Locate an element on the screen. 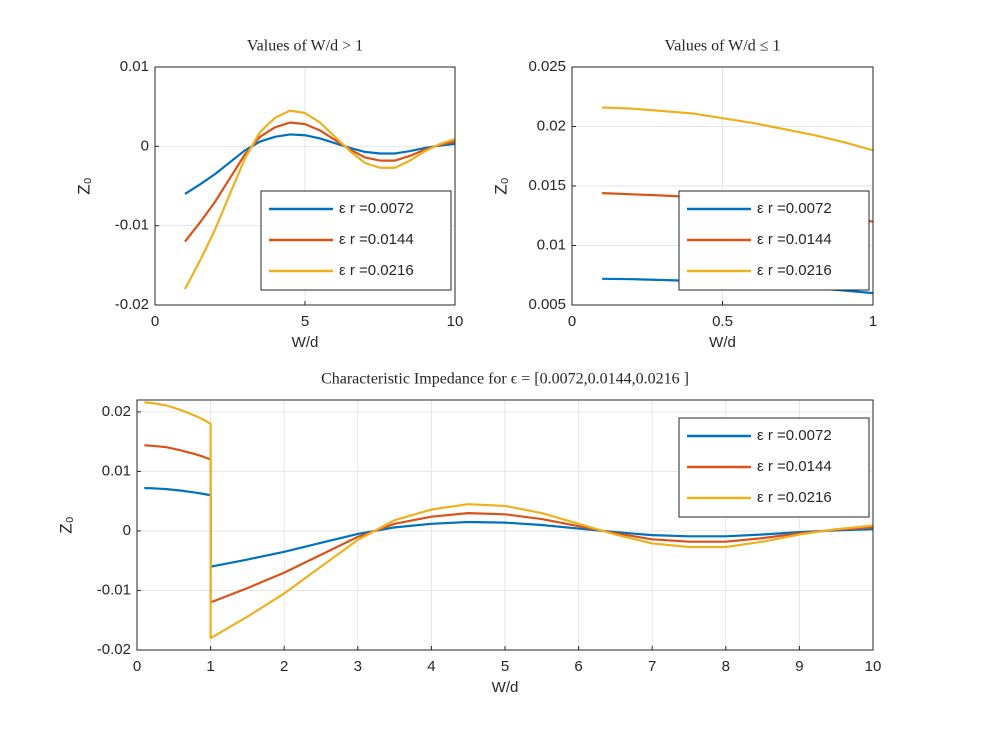 This screenshot has height=737, width=982. x-tick-label: 6 is located at coordinates (578, 666).